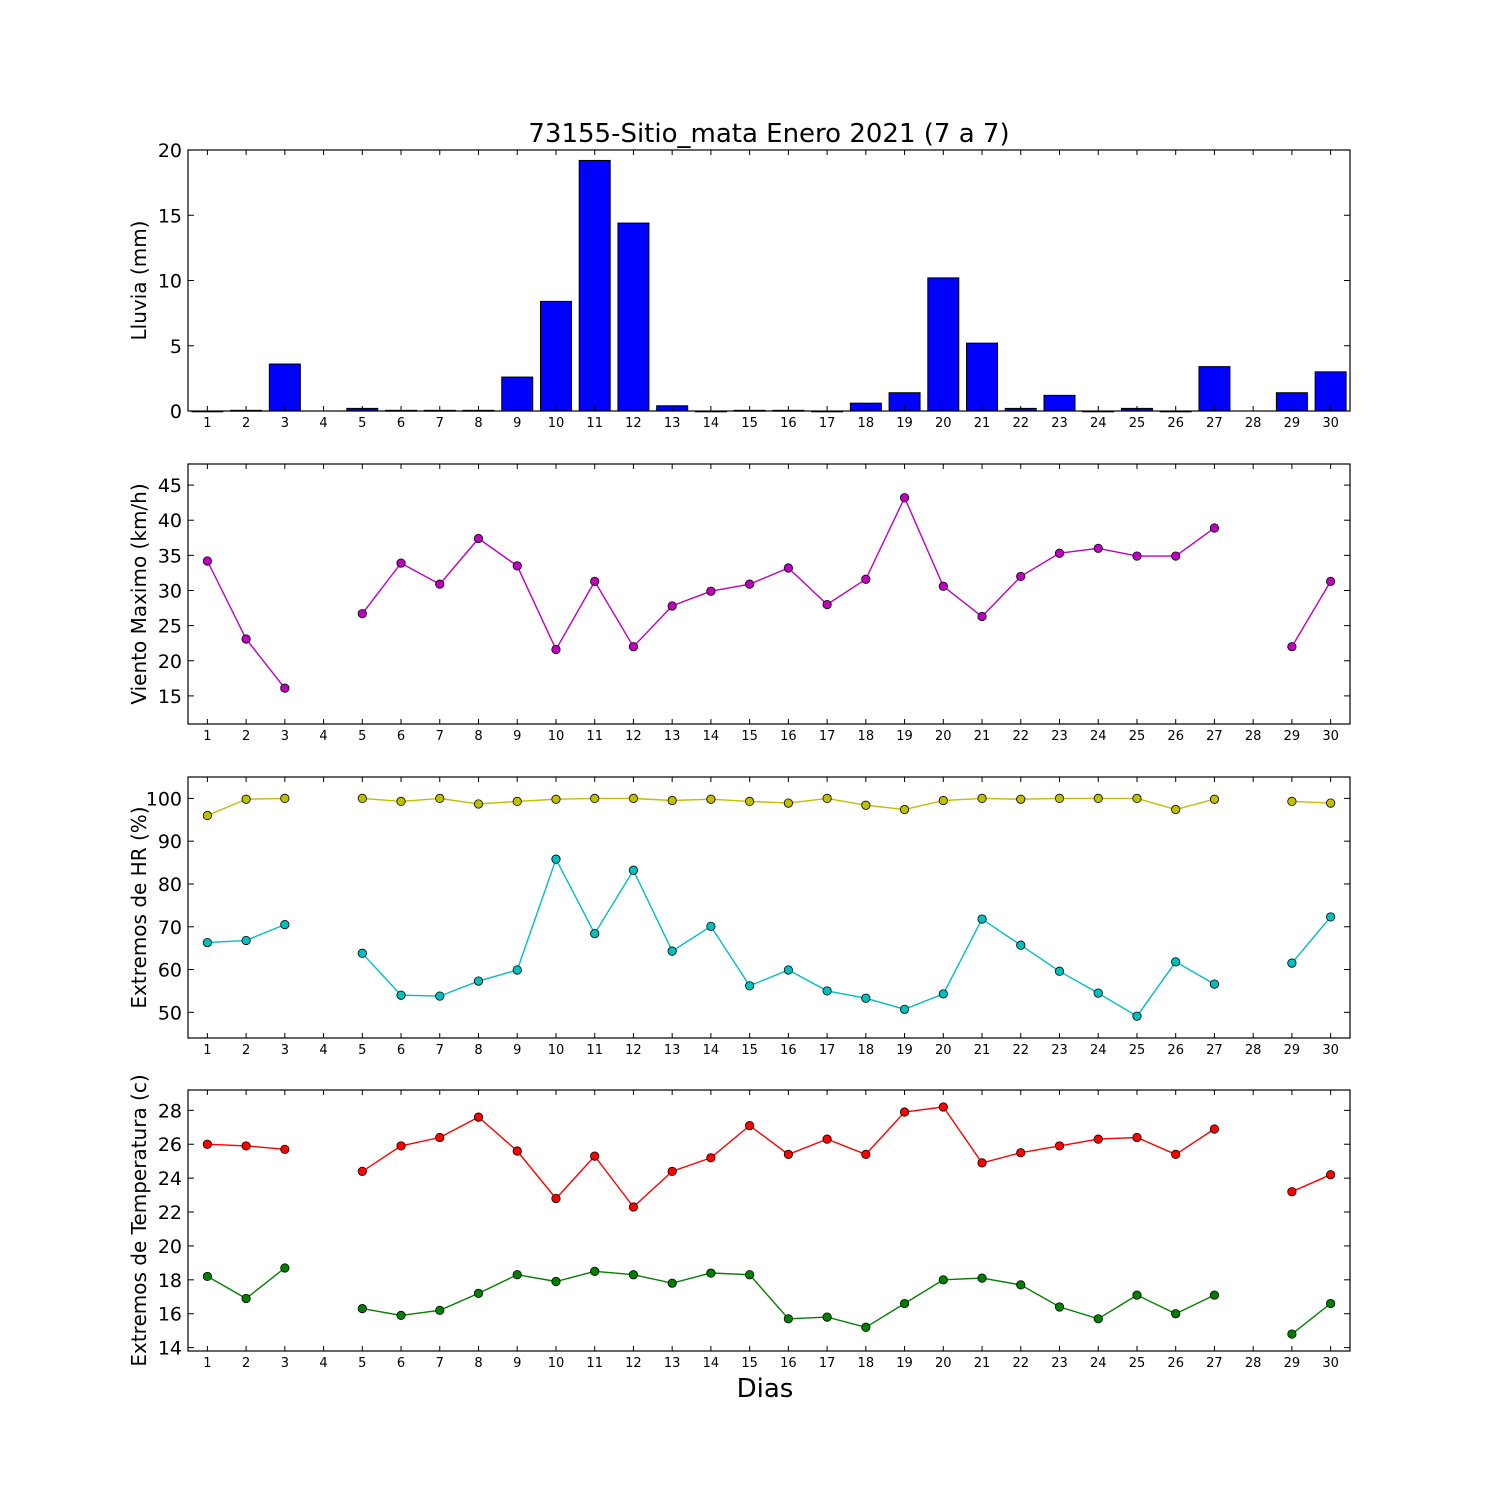 Image resolution: width=1500 pixels, height=1504 pixels. Describe the element at coordinates (1253, 423) in the screenshot. I see `xtick-label: 28` at that location.